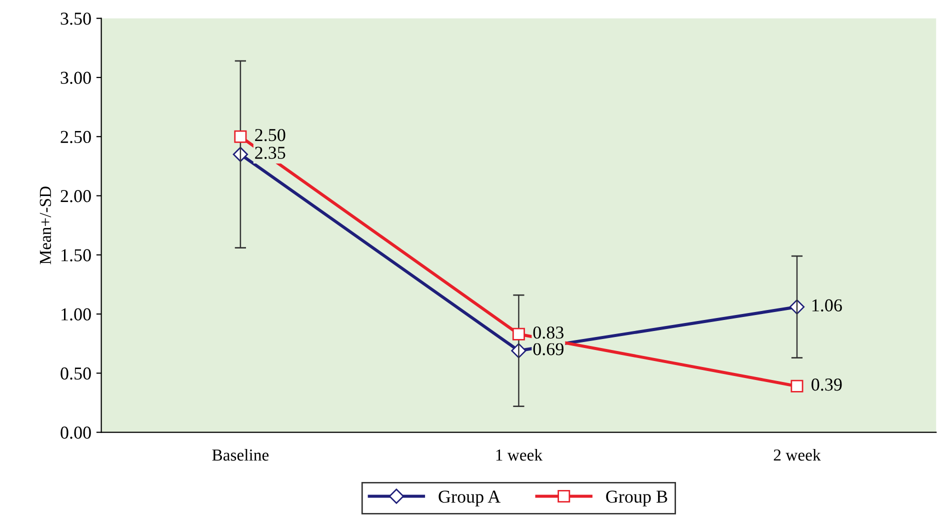 The width and height of the screenshot is (938, 524). What do you see at coordinates (75, 78) in the screenshot?
I see `y-tick-label: 3.00` at bounding box center [75, 78].